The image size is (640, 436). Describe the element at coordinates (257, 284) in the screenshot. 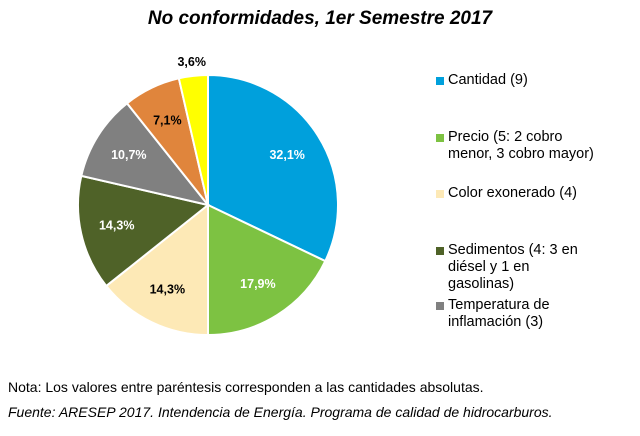

I see `slice-data-label: 17,9%` at that location.